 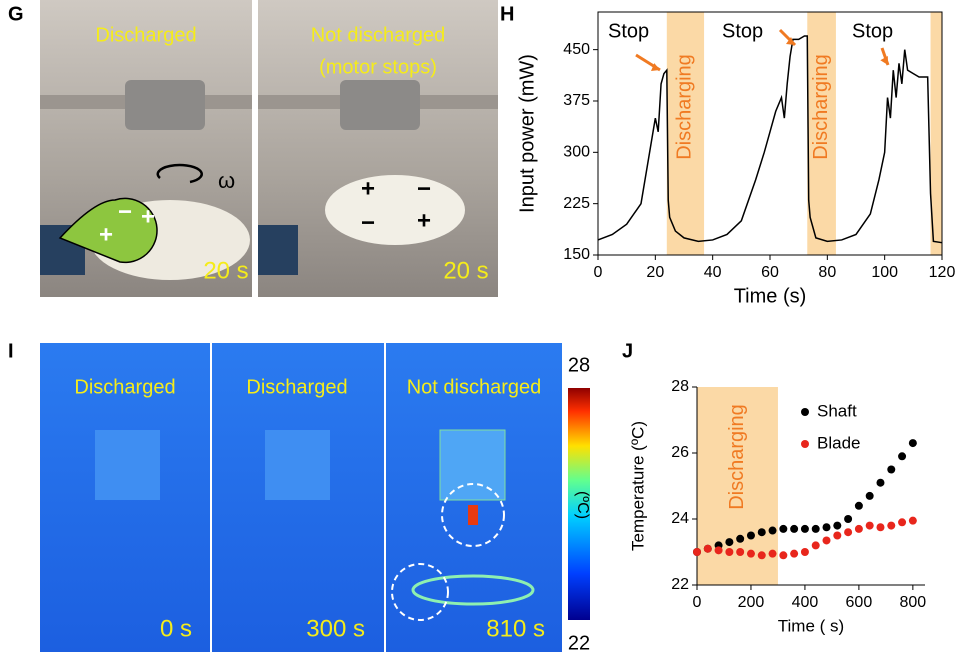 I want to click on y-tick-label: 225, so click(x=576, y=203).